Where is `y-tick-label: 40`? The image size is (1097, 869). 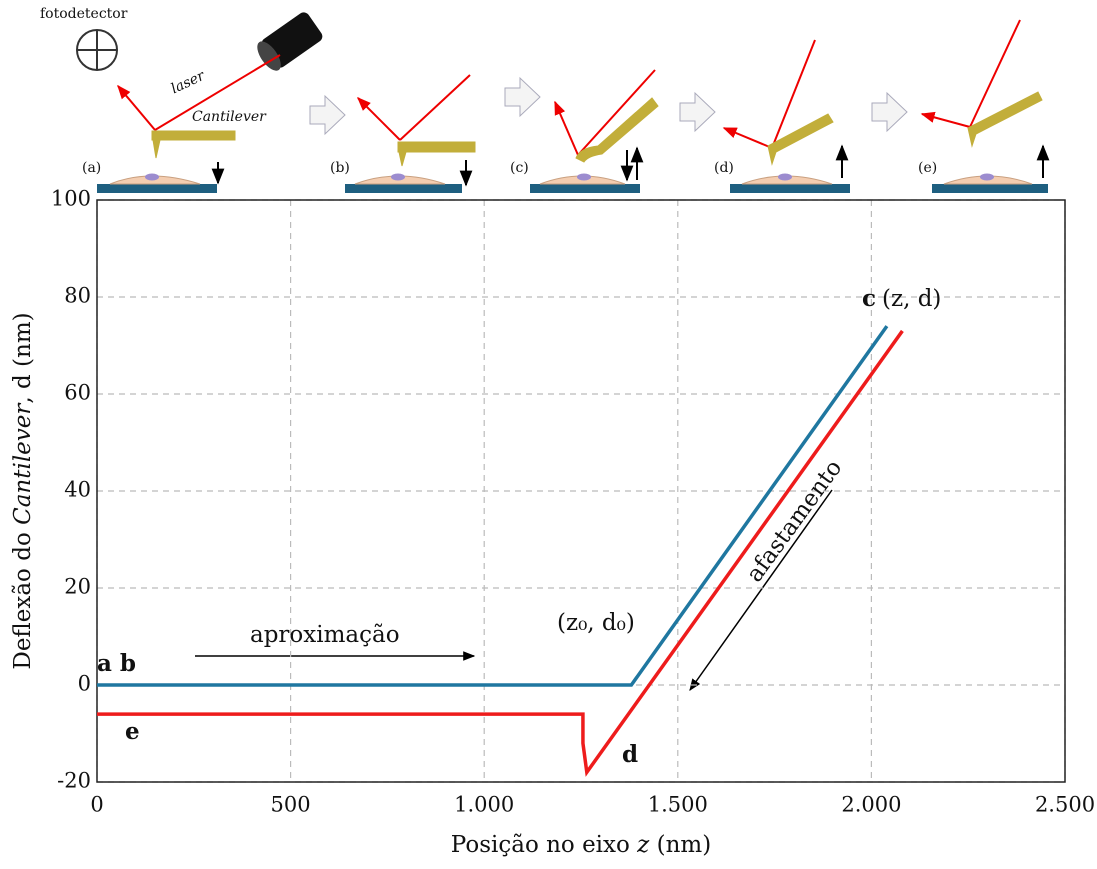
y-tick-label: 40 is located at coordinates (77, 490).